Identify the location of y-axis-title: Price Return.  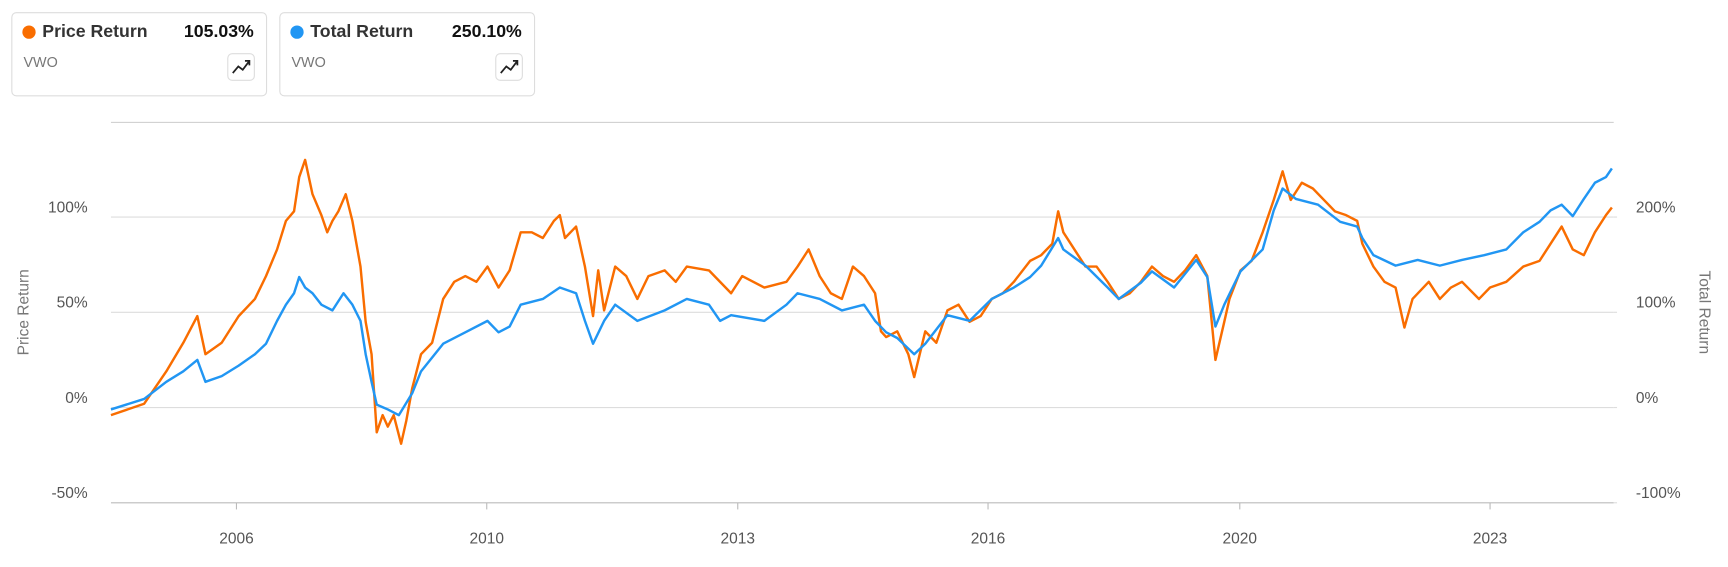
(24, 312).